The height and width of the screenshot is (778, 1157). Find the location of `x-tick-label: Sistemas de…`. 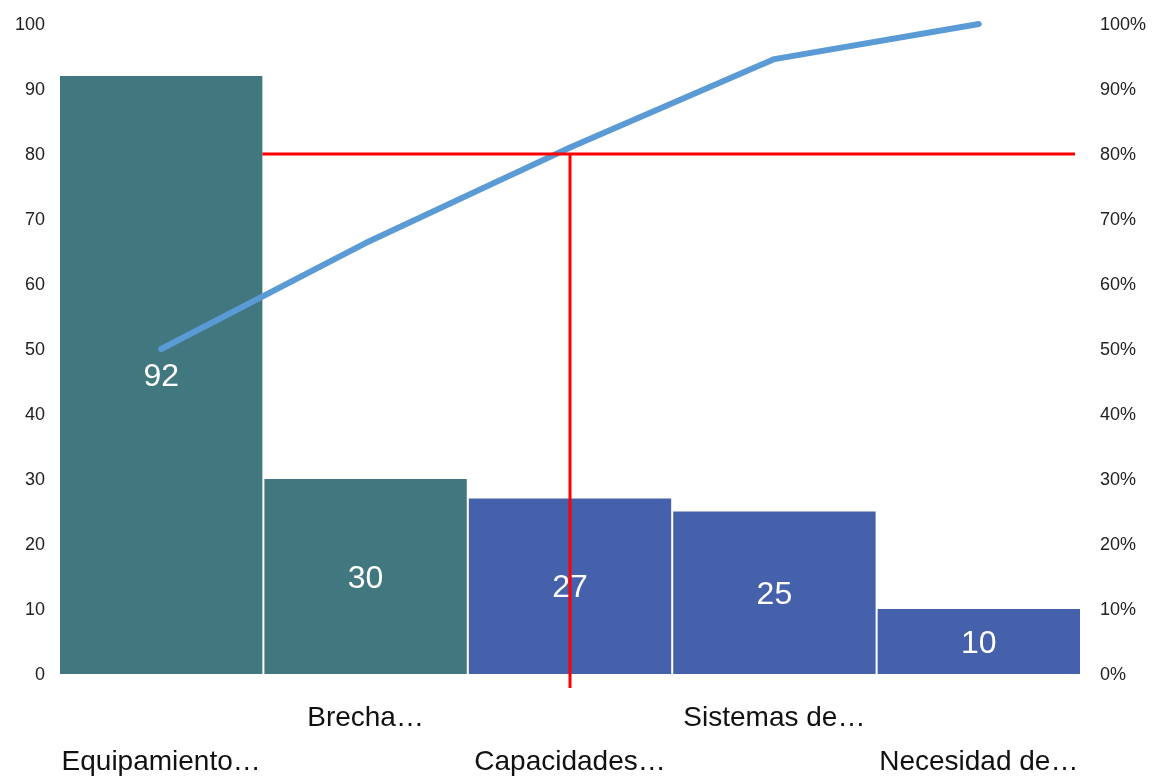

x-tick-label: Sistemas de… is located at coordinates (774, 716).